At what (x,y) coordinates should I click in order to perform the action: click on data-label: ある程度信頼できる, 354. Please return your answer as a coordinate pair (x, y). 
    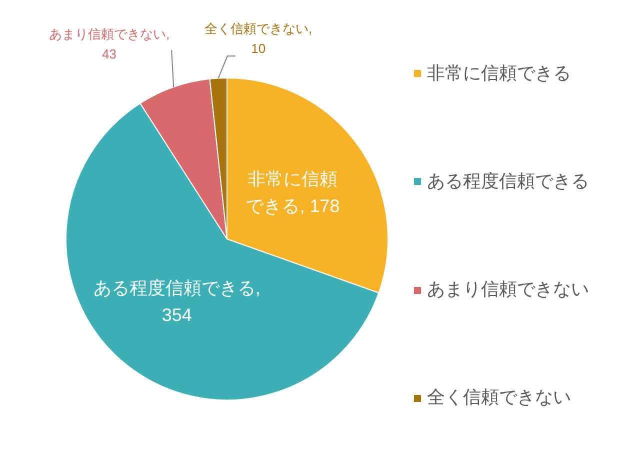
    Looking at the image, I should click on (176, 302).